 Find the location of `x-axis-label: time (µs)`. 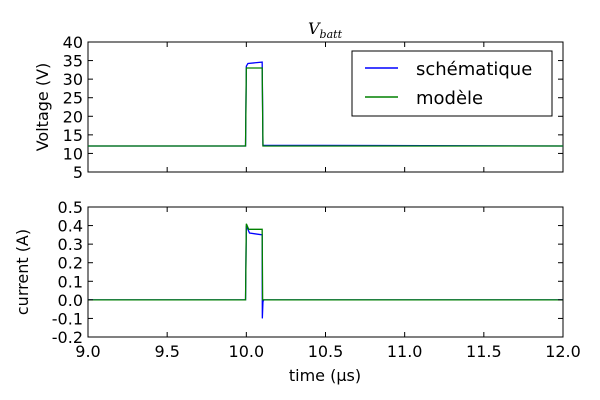

x-axis-label: time (µs) is located at coordinates (325, 375).